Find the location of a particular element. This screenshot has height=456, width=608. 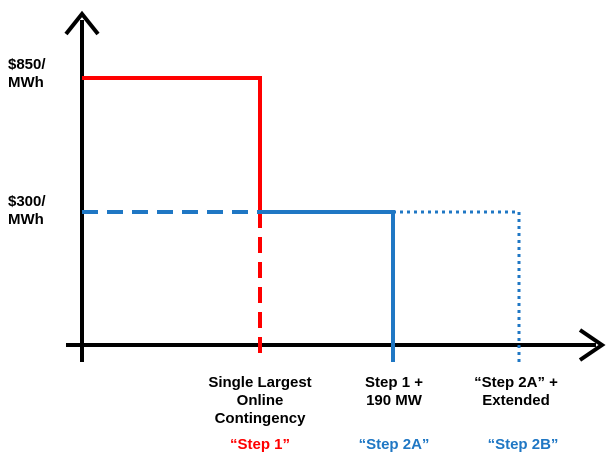

step-label-step2a: “Step 2A” is located at coordinates (394, 444).